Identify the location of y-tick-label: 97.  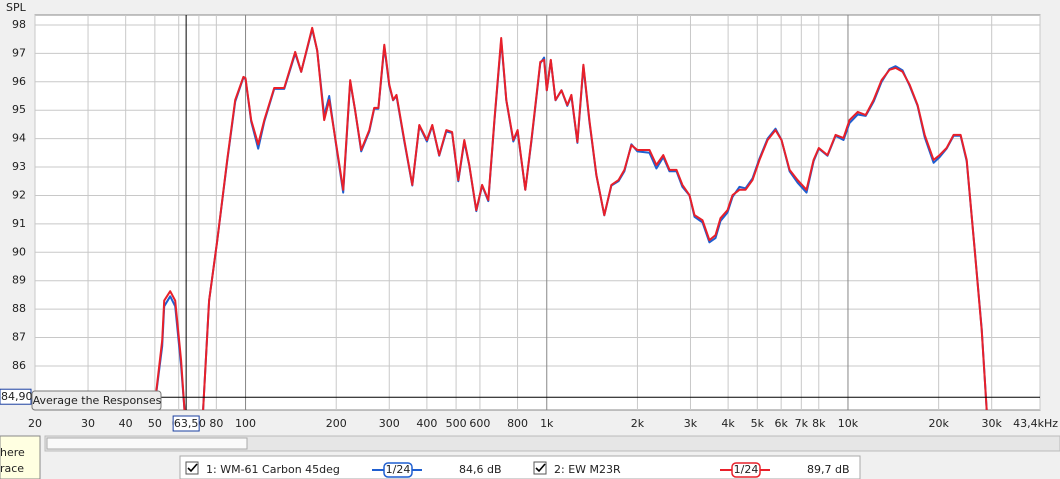
(19, 52).